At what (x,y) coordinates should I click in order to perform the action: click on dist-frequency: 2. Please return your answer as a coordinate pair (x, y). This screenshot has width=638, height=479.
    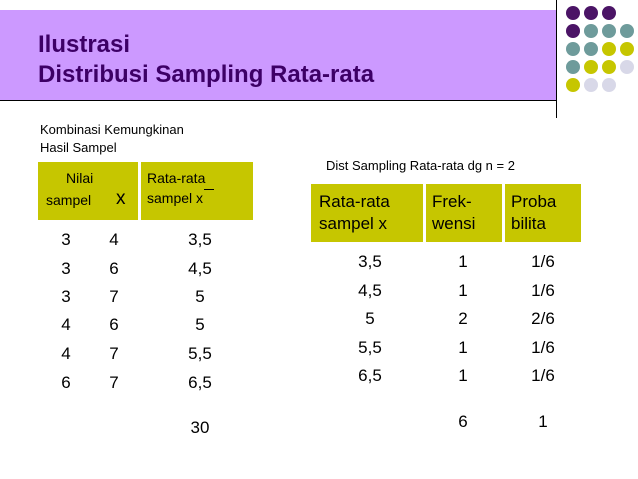
    Looking at the image, I should click on (463, 318).